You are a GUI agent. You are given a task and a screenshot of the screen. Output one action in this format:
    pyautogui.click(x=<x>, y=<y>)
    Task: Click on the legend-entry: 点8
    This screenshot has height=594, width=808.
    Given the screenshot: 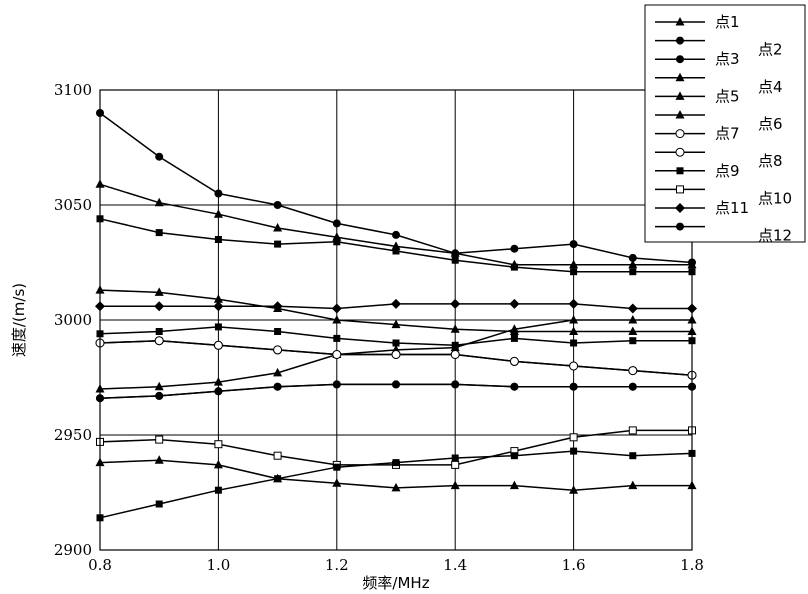 What is the action you would take?
    pyautogui.click(x=719, y=158)
    